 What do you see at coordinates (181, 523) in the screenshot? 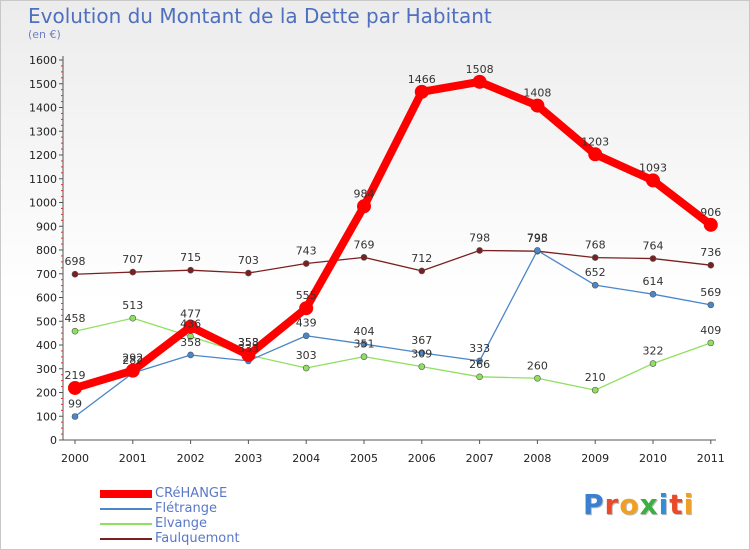
I see `legend-label: Elvange` at bounding box center [181, 523].